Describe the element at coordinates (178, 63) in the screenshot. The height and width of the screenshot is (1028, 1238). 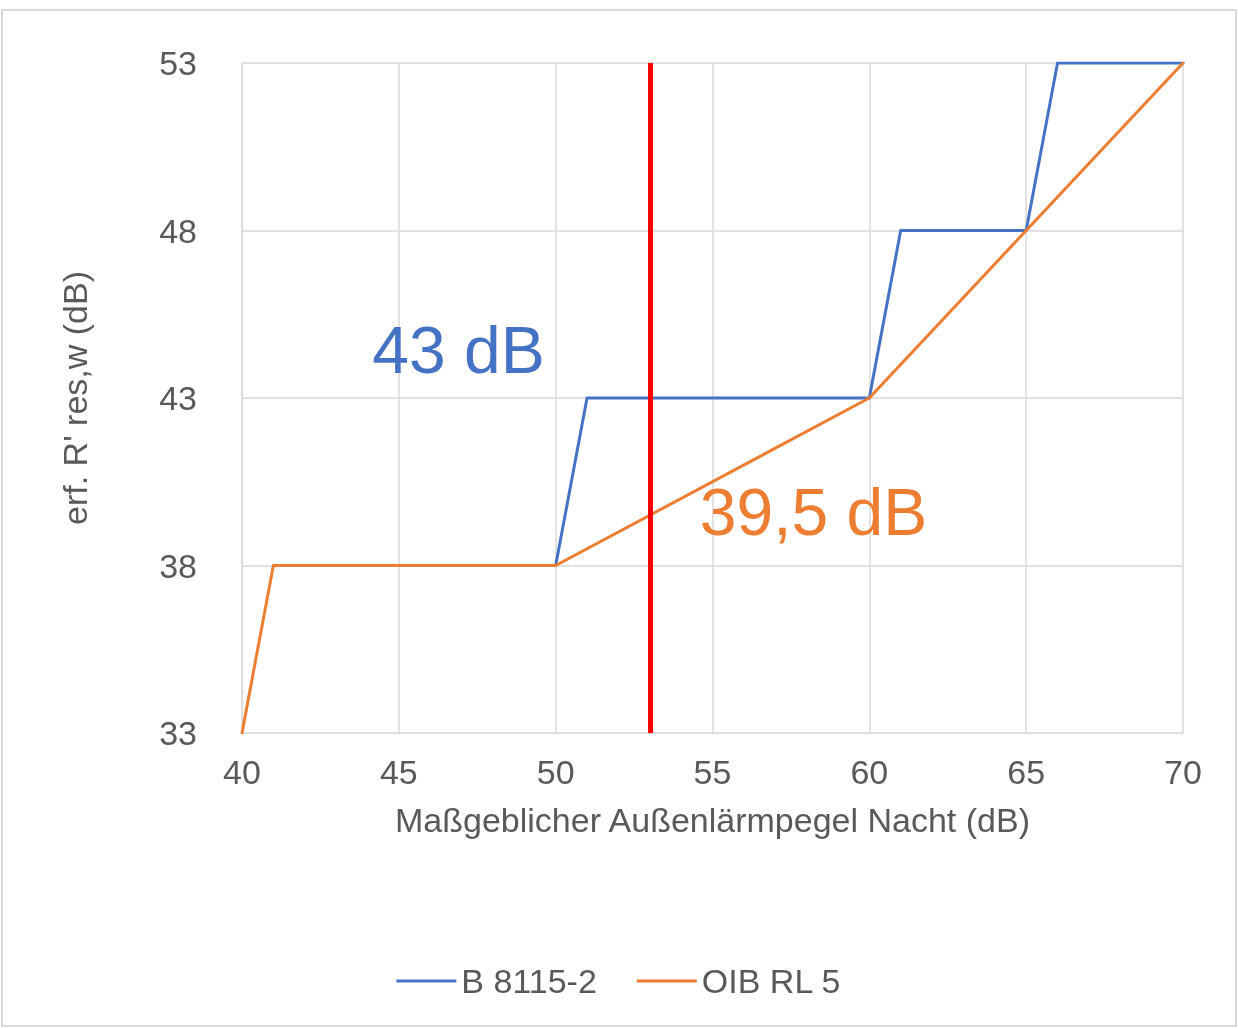
I see `y-tick-label: 53` at that location.